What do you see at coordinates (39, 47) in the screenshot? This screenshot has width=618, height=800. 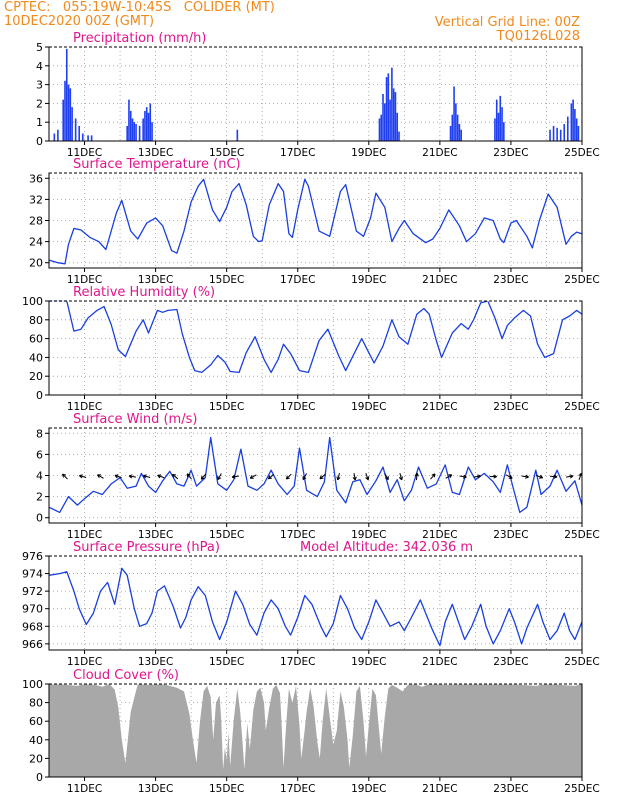 I see `precip-ytick-label: 5` at bounding box center [39, 47].